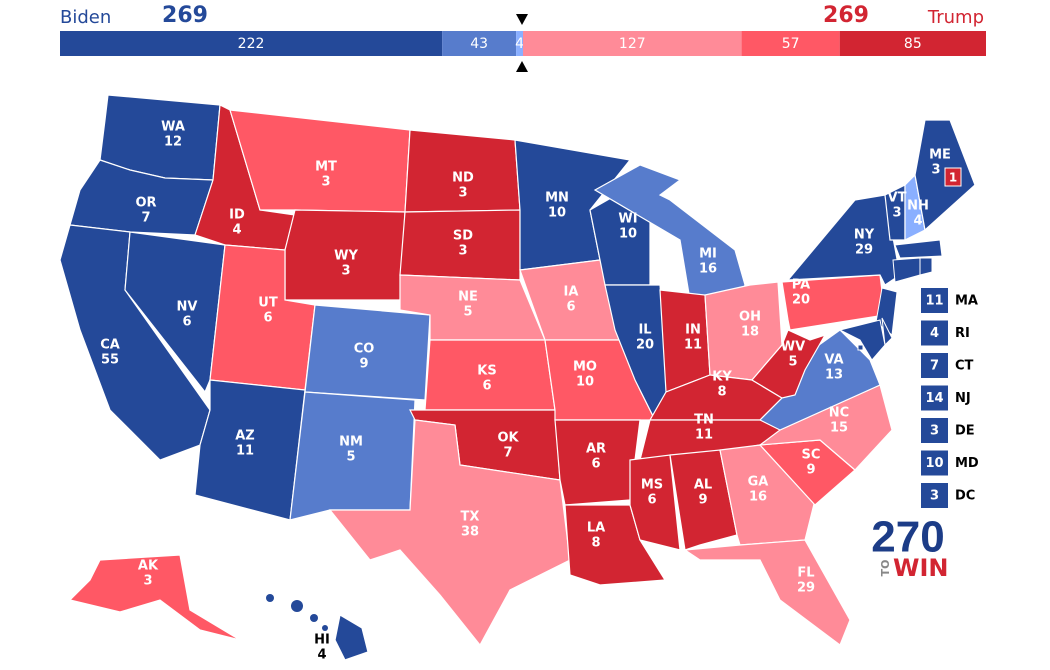  What do you see at coordinates (470, 532) in the screenshot?
I see `state-votes: 38` at bounding box center [470, 532].